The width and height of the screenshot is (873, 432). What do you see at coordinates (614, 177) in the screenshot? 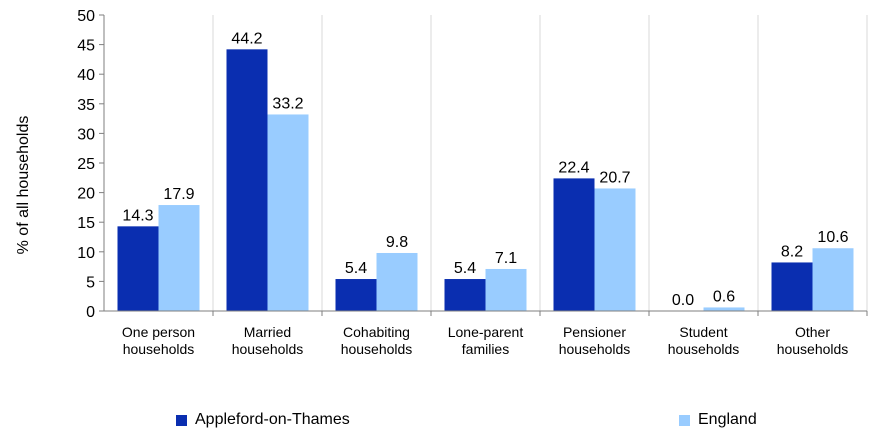
I see `data-label: 20.7` at bounding box center [614, 177].